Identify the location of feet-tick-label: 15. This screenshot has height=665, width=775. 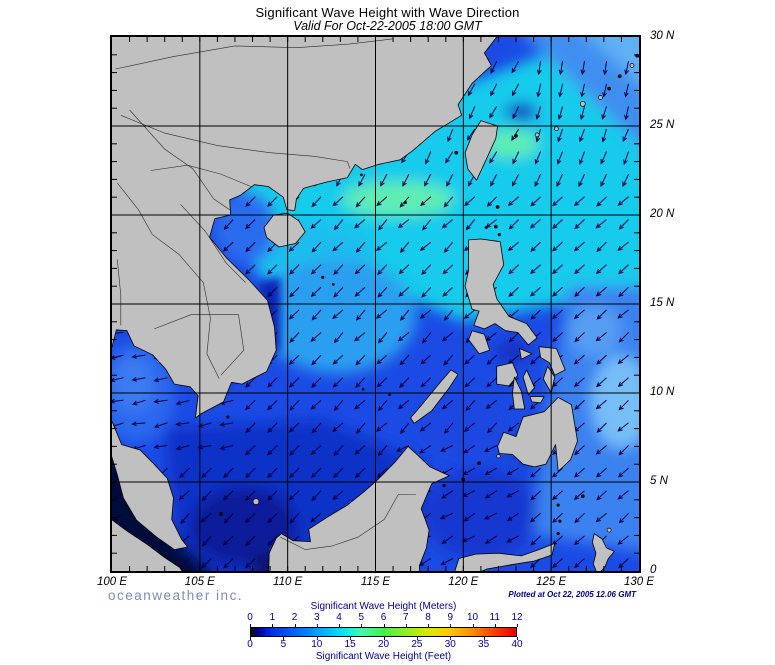
(350, 644).